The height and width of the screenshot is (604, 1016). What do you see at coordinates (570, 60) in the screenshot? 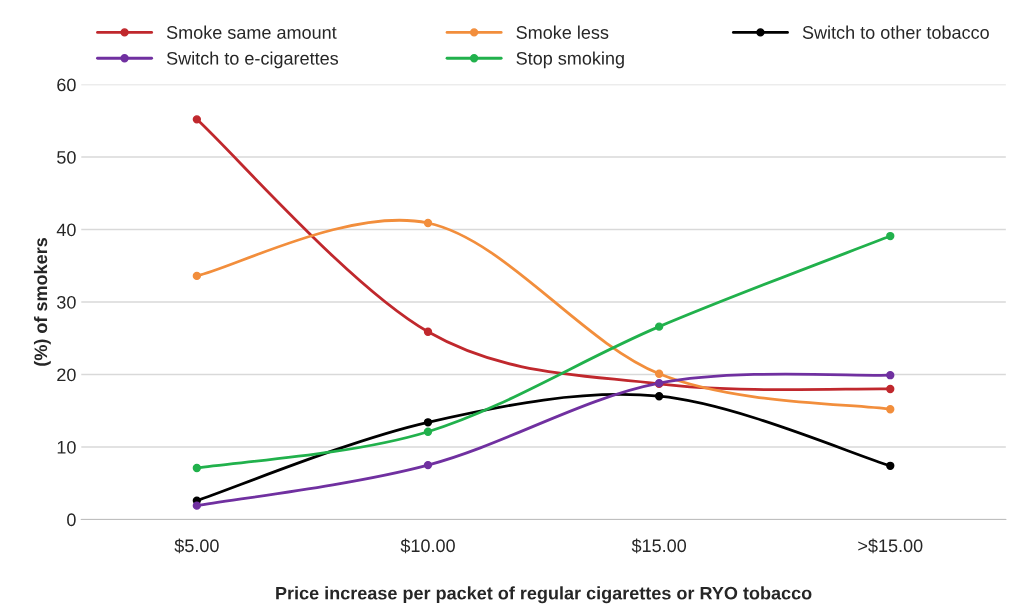
I see `legend-label: Stop smoking` at bounding box center [570, 60].